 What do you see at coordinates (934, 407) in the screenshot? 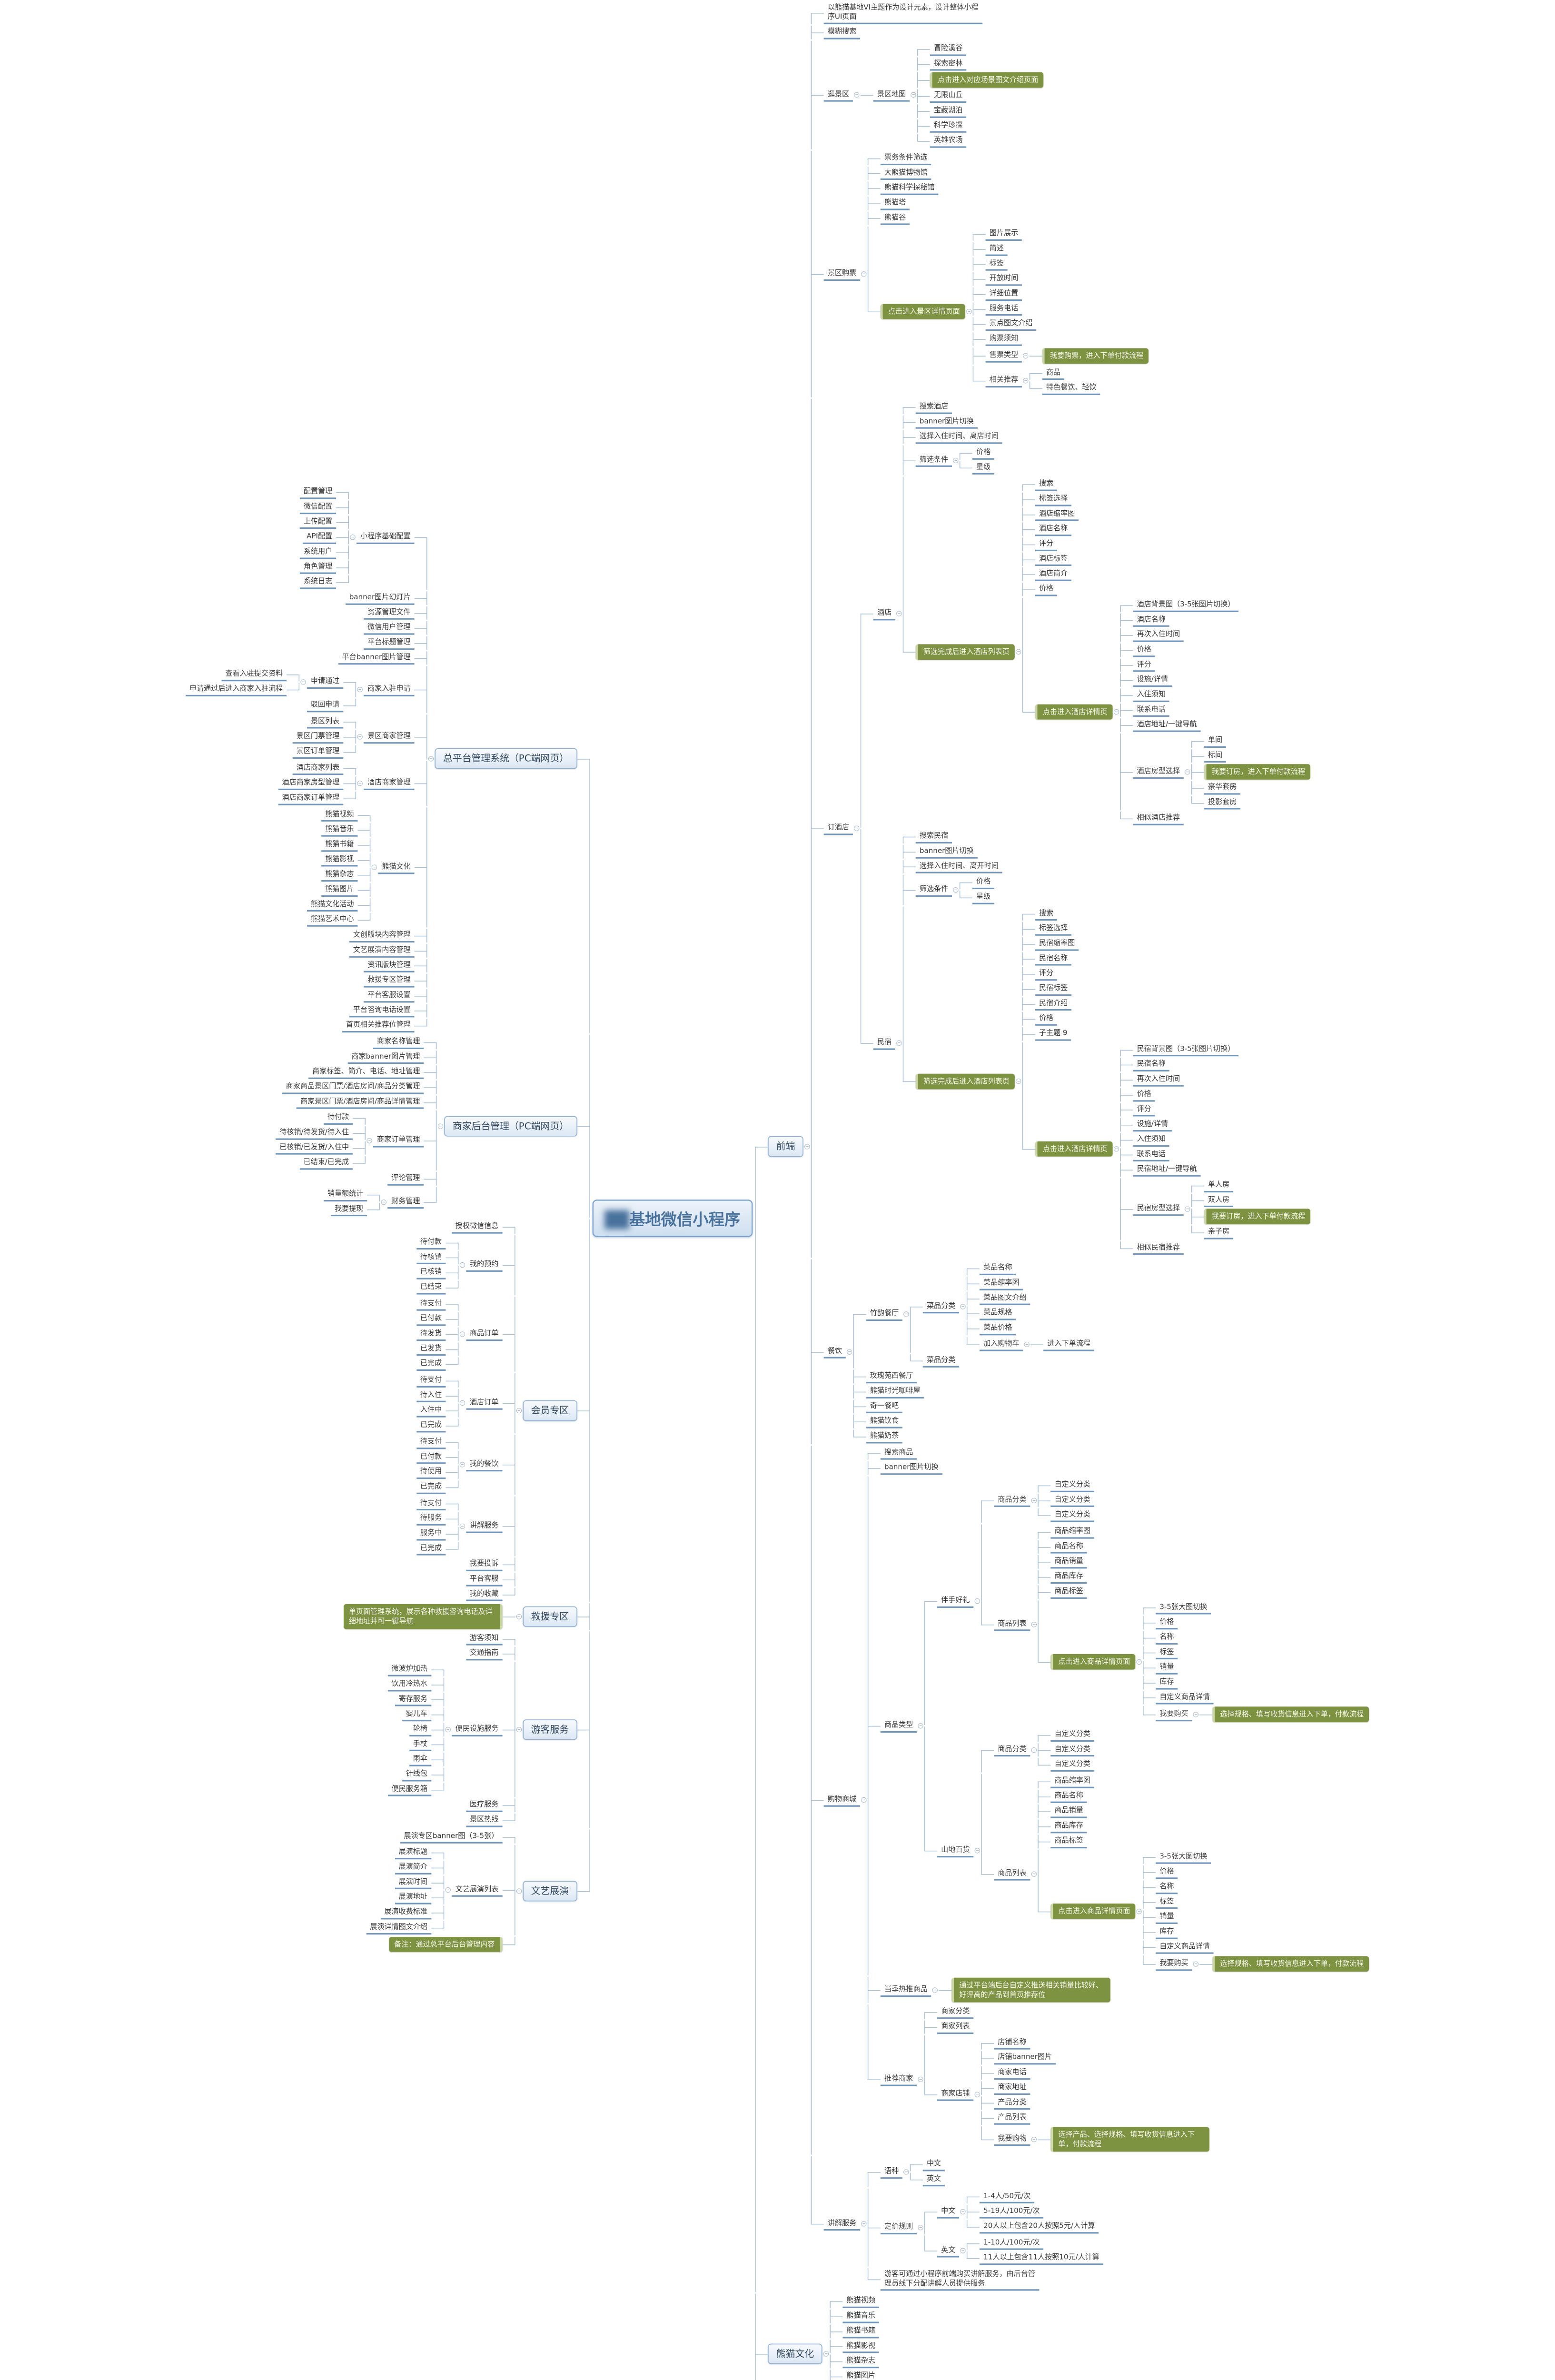
I see `topic-node: 搜索酒店` at bounding box center [934, 407].